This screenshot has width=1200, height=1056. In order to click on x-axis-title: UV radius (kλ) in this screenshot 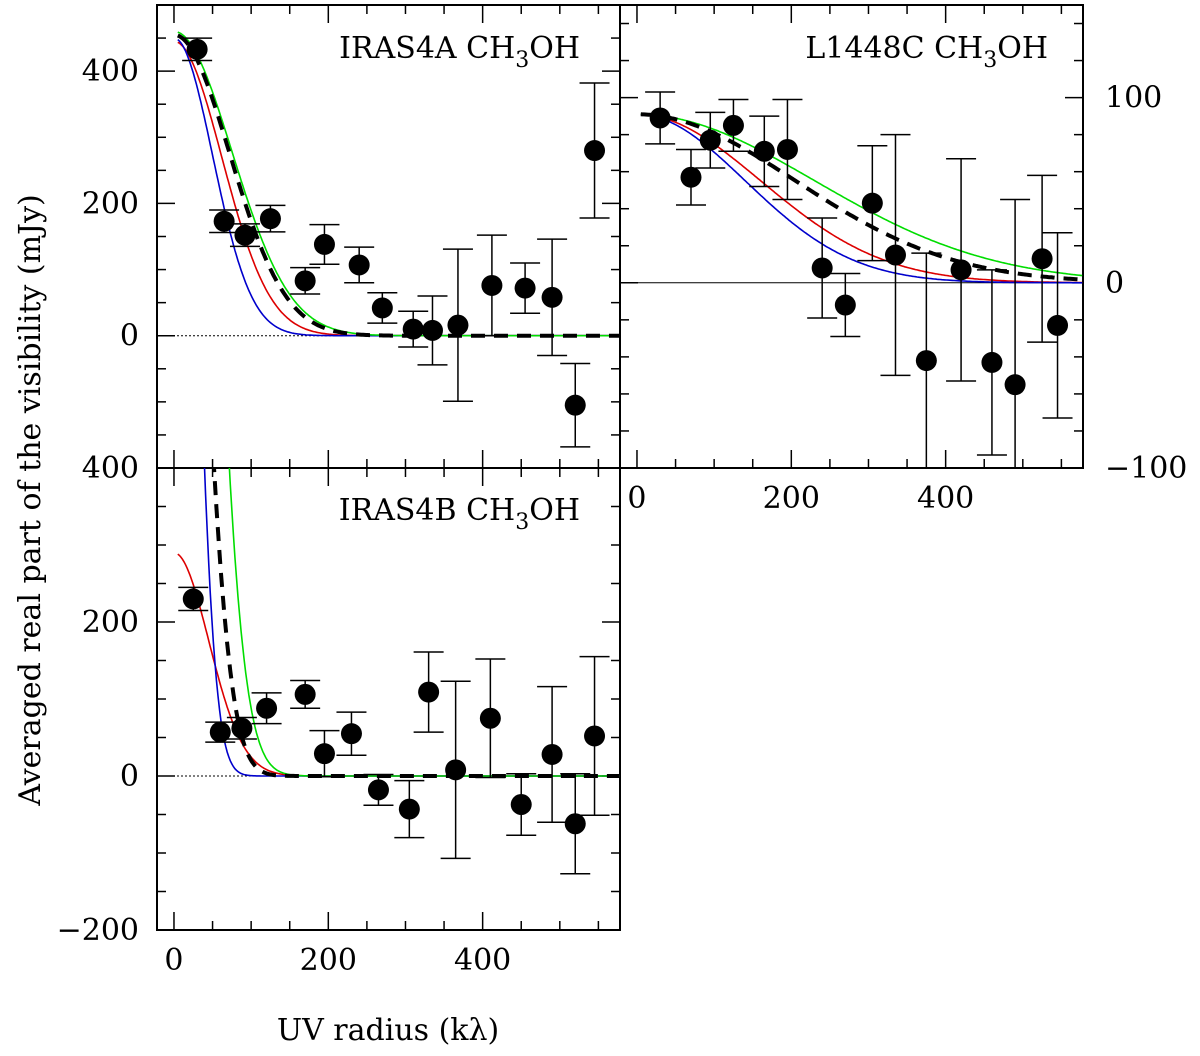, I will do `click(388, 1030)`.